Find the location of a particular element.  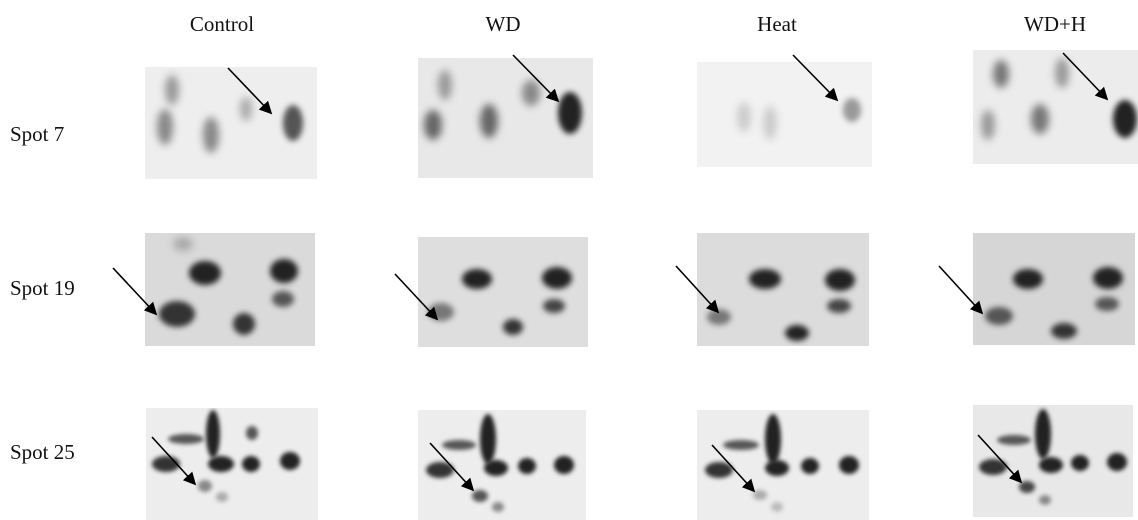

gel-image-spot7-heat is located at coordinates (784, 114).